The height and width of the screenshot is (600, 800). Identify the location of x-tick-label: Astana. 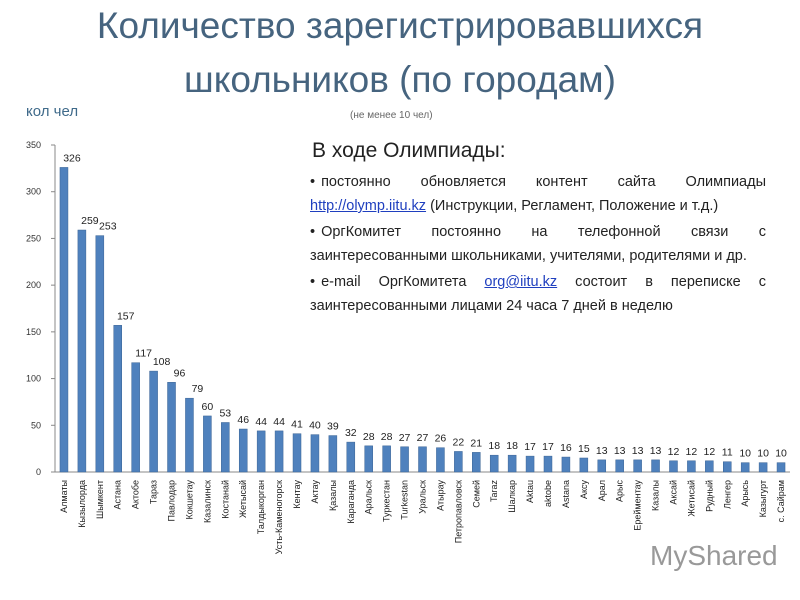
(566, 494).